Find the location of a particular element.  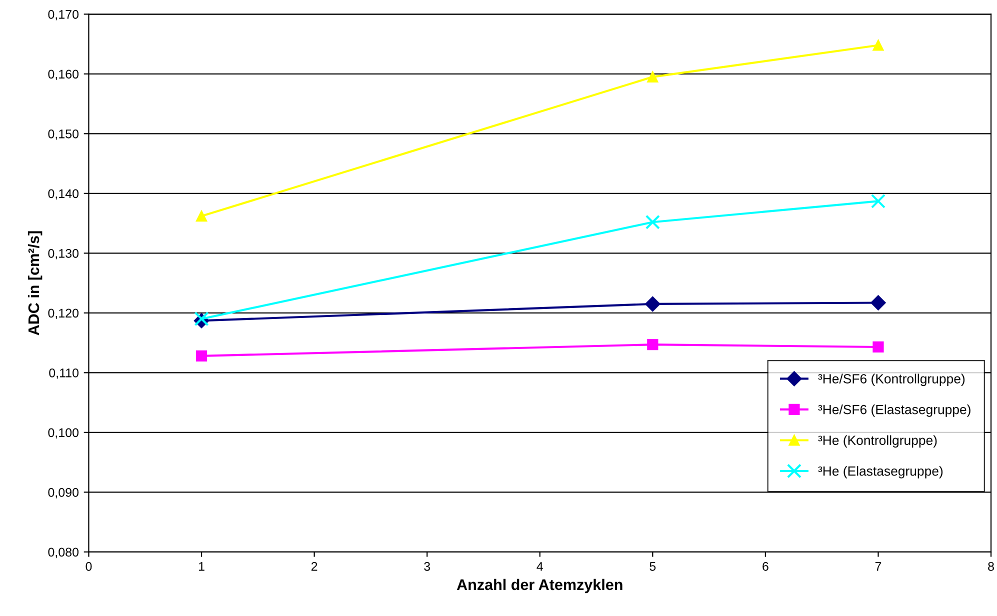

y-tick-label: 0,130 is located at coordinates (63, 254).